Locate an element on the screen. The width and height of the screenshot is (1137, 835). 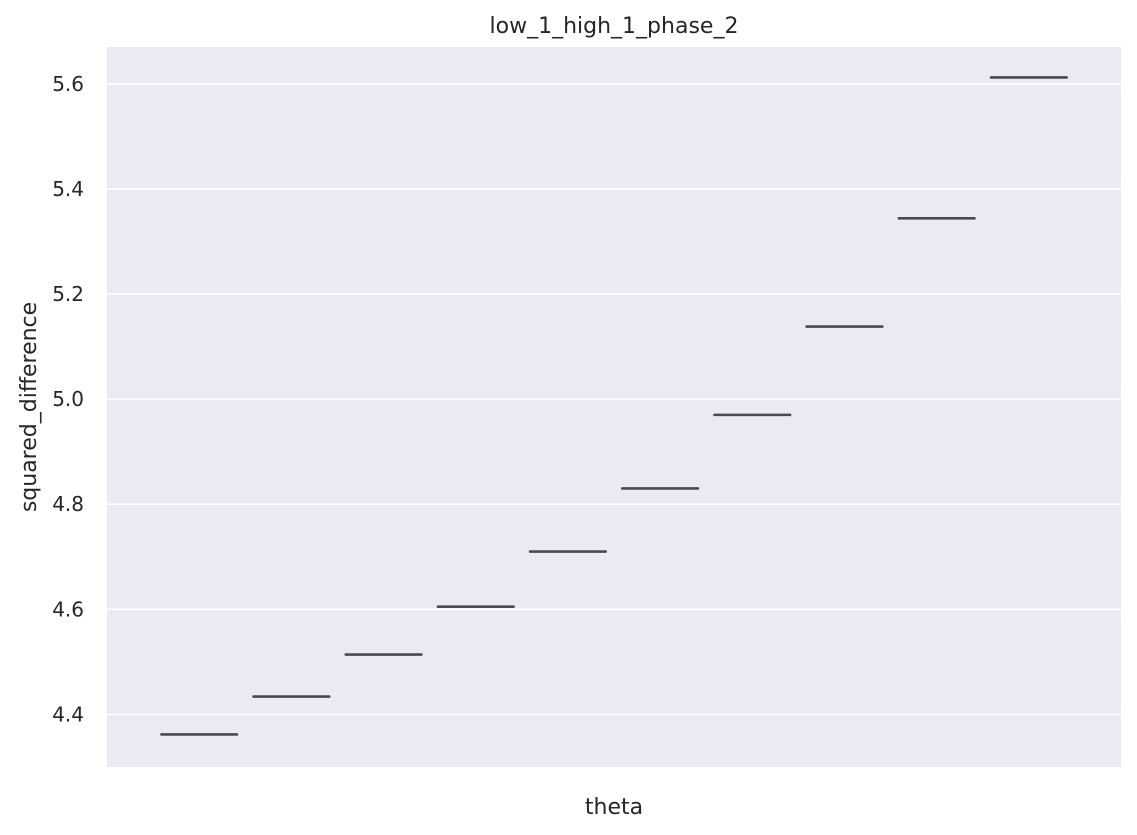
y-tick-label: 5.2 is located at coordinates (68, 294).